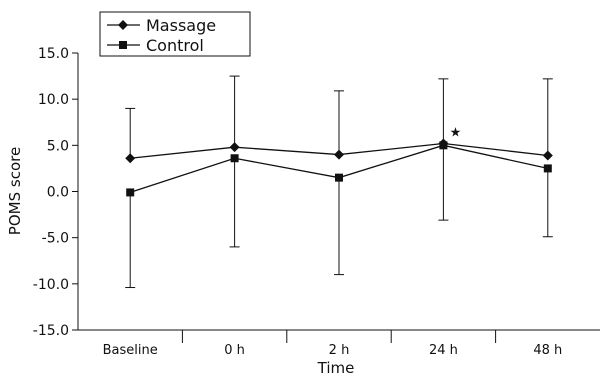 The image size is (605, 381). I want to click on legend-marker-massage, so click(123, 25).